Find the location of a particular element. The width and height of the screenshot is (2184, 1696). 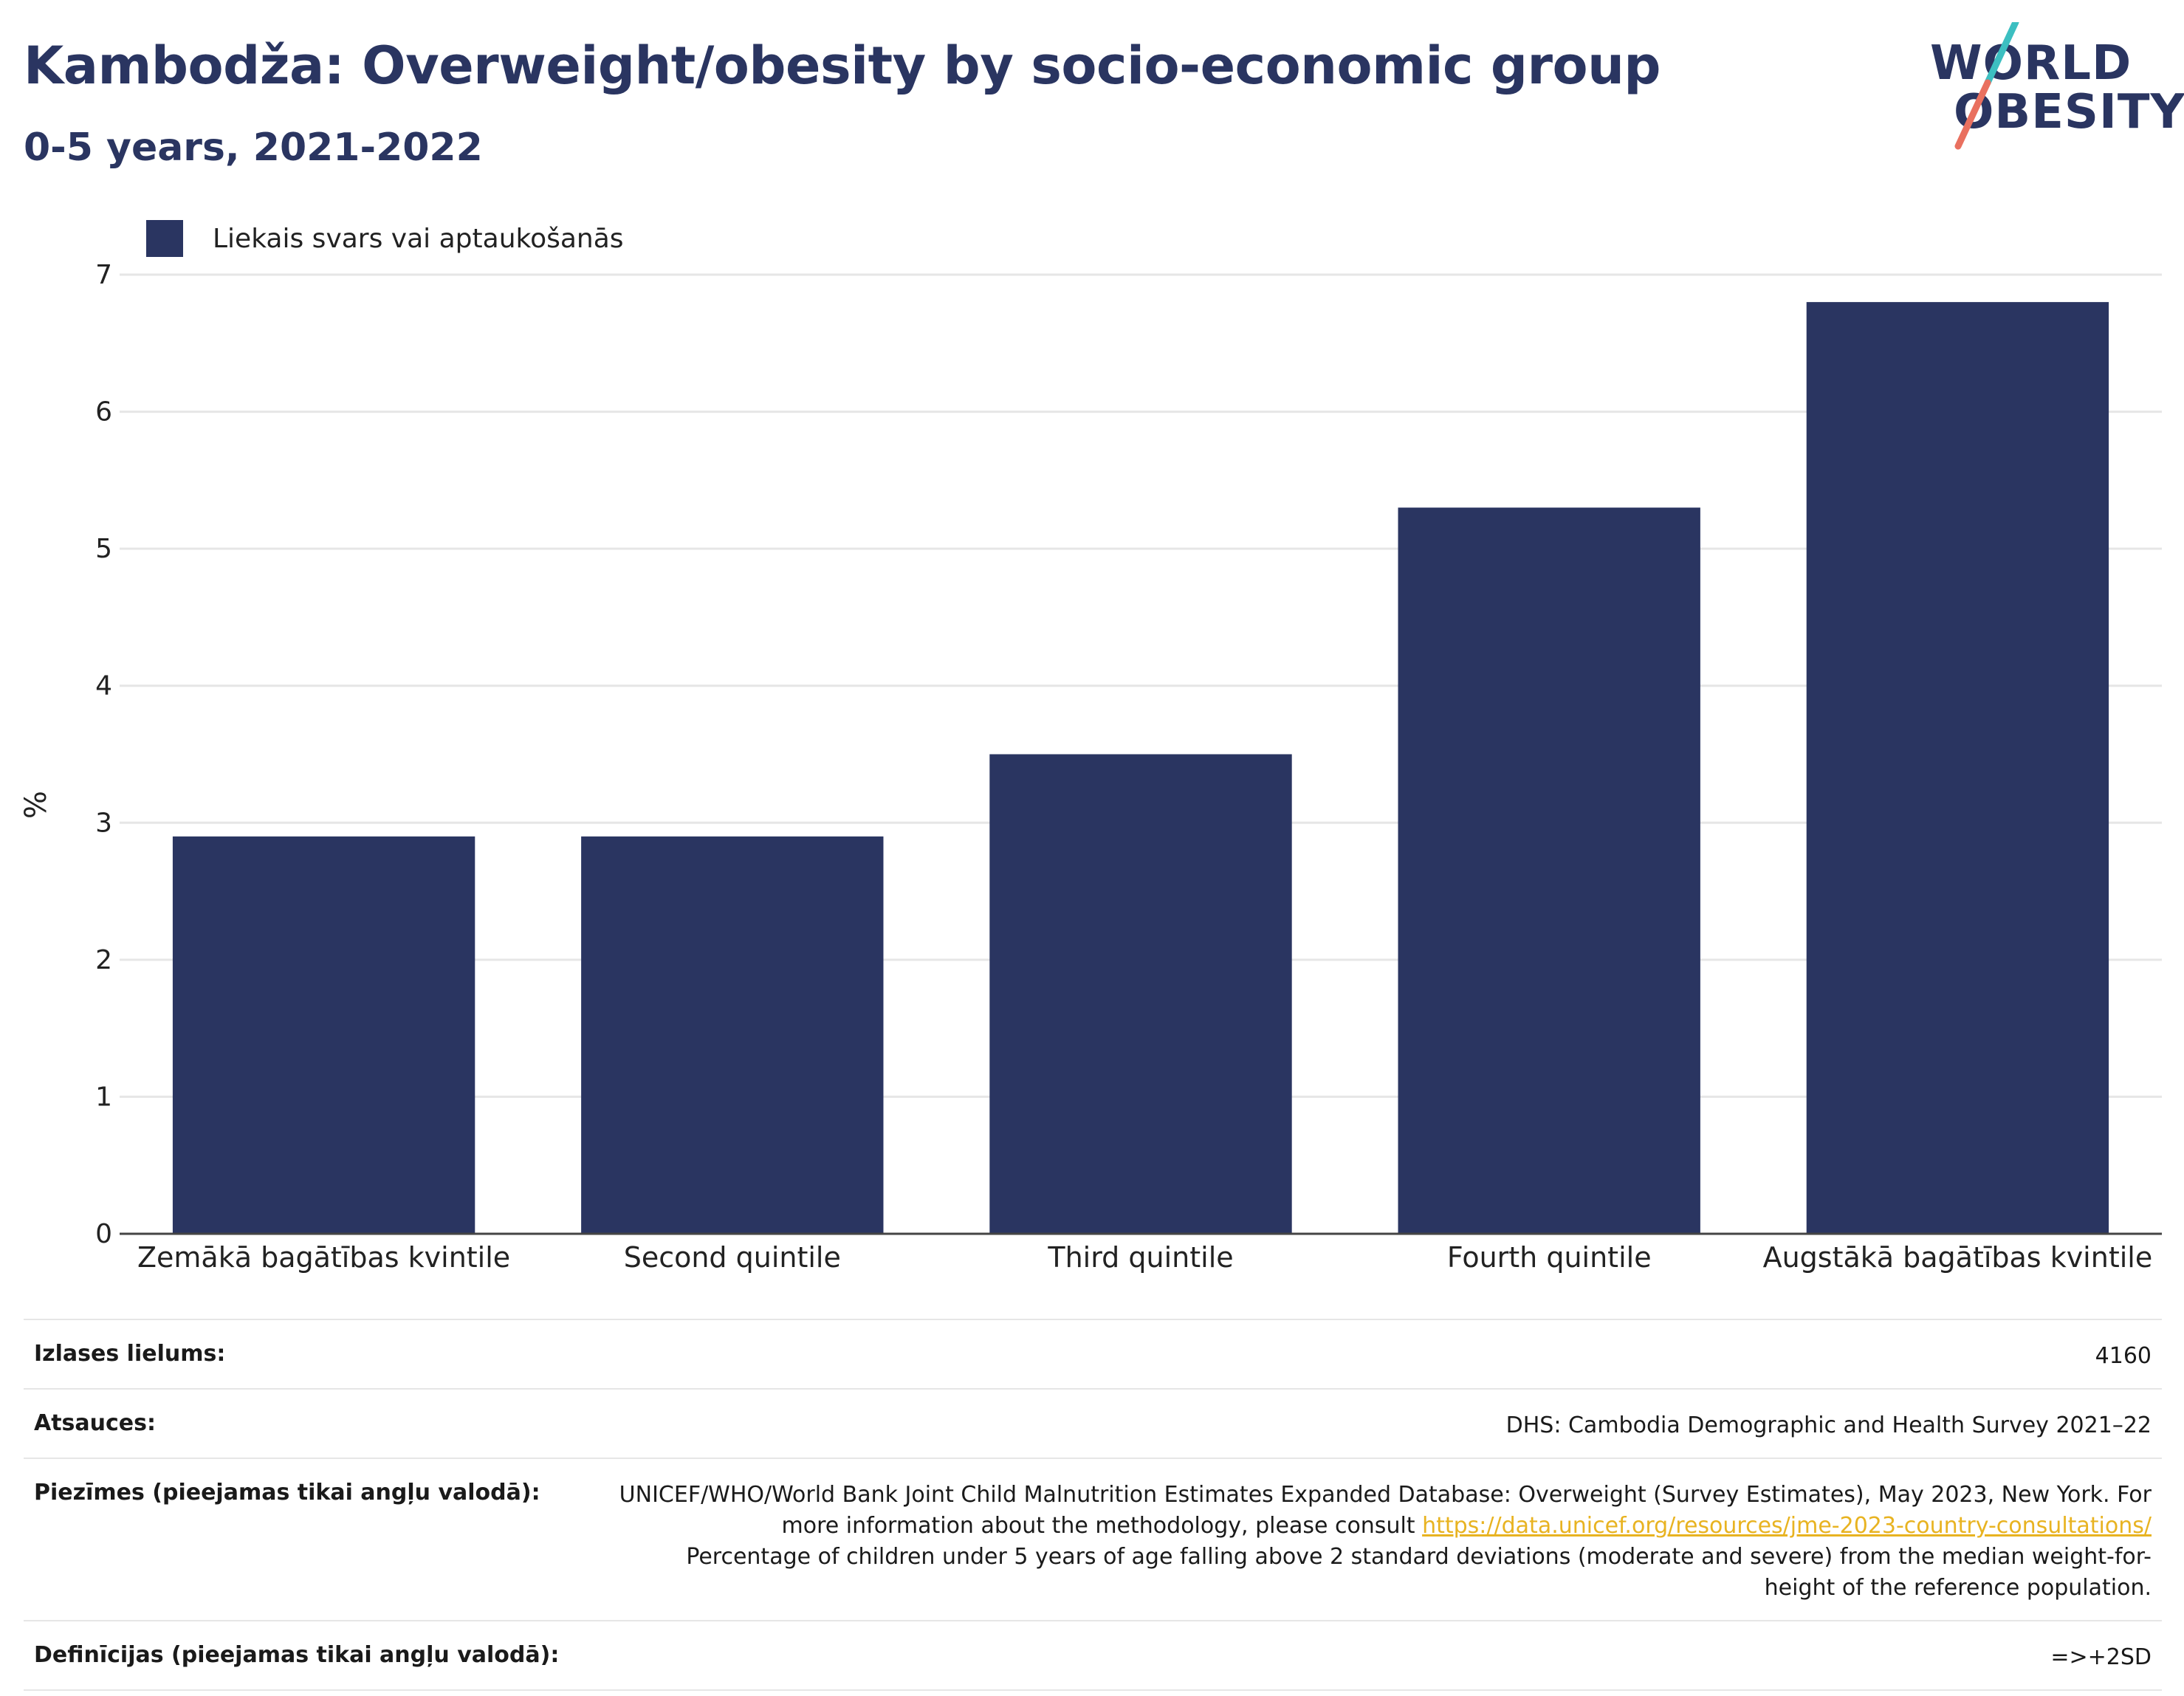

x-tick-label: Second quintile is located at coordinates (733, 1257).